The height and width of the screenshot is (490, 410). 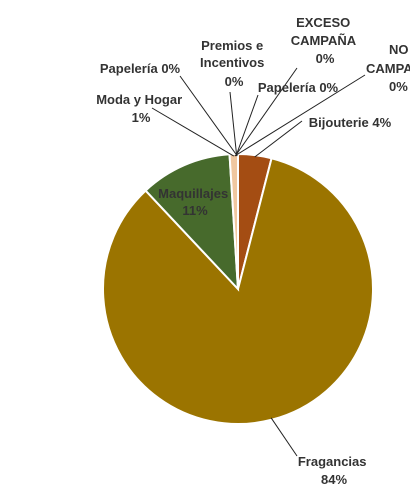 I want to click on label-papeleria-left: Papelería 0%, so click(x=140, y=68).